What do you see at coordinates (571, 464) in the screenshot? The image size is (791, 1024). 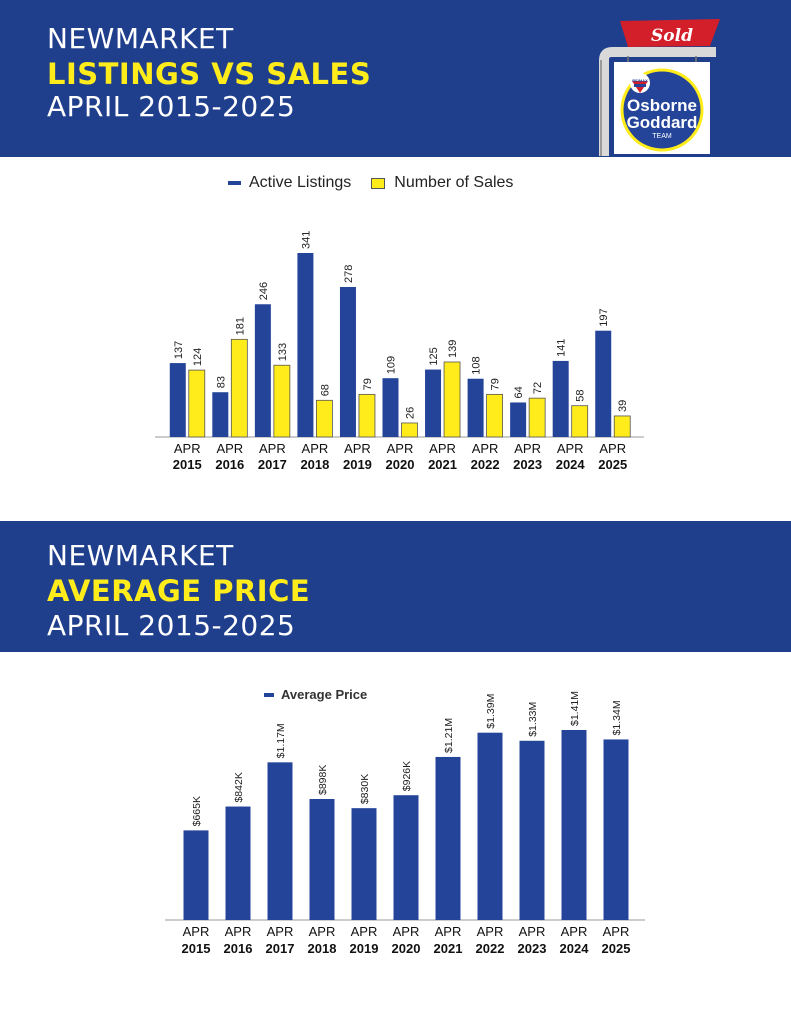 I see `x-tick-label-year: 2024` at bounding box center [571, 464].